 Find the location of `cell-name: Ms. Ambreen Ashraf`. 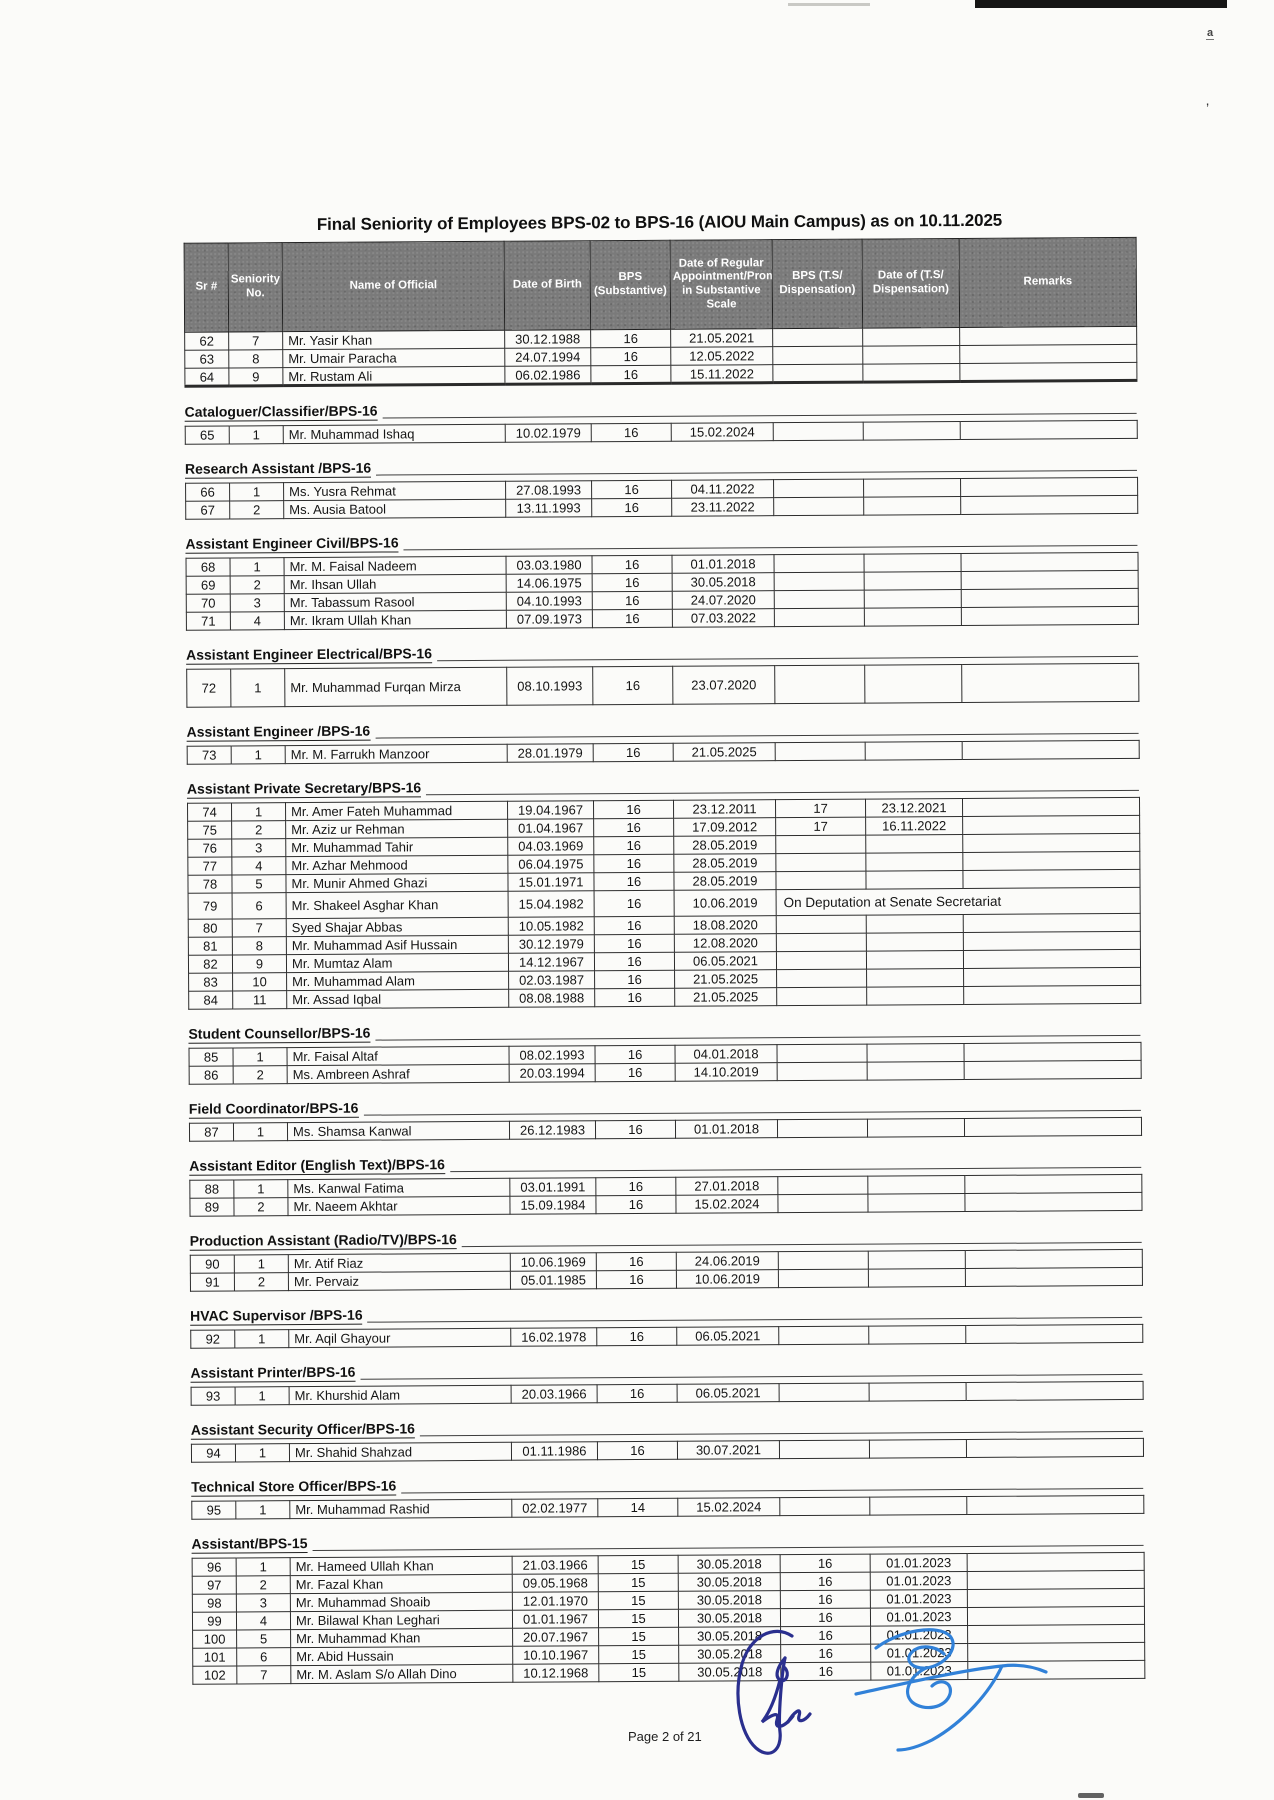

cell-name: Ms. Ambreen Ashraf is located at coordinates (398, 1074).